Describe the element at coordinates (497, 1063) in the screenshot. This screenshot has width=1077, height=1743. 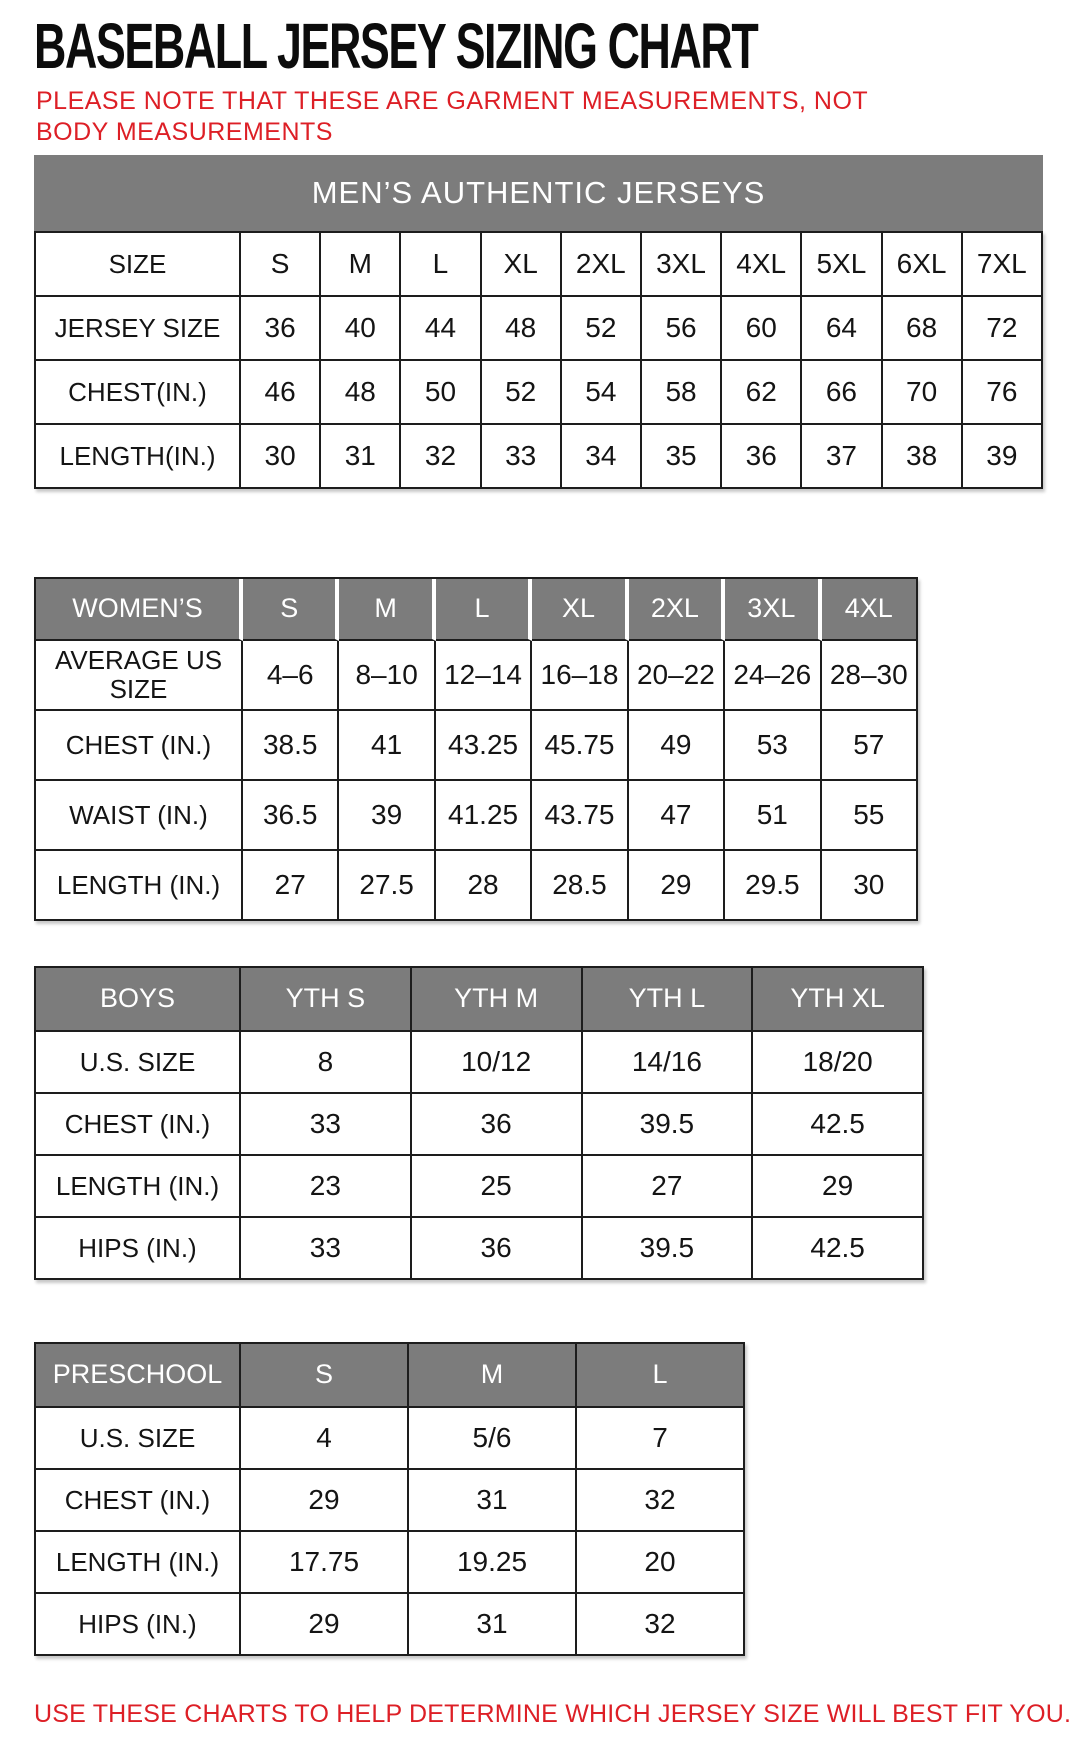
I see `data-cell: 10/12` at that location.